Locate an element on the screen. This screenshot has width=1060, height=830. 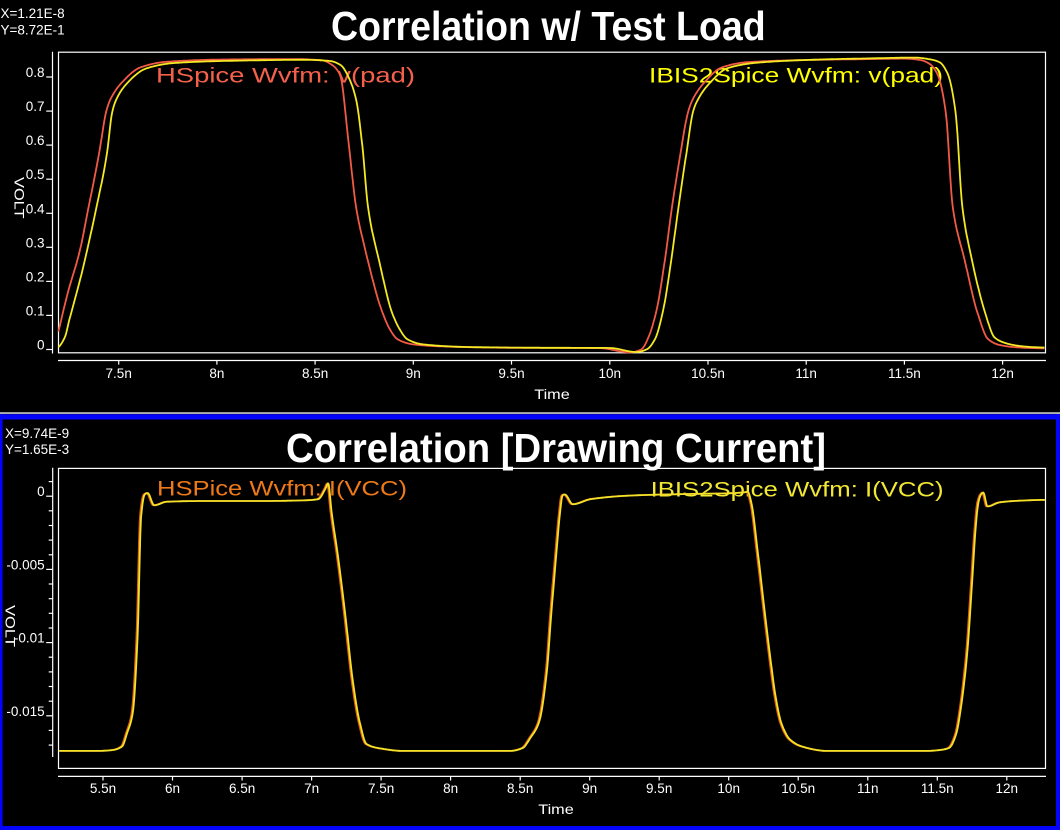
svg-text: 0.1 is located at coordinates (35, 310).